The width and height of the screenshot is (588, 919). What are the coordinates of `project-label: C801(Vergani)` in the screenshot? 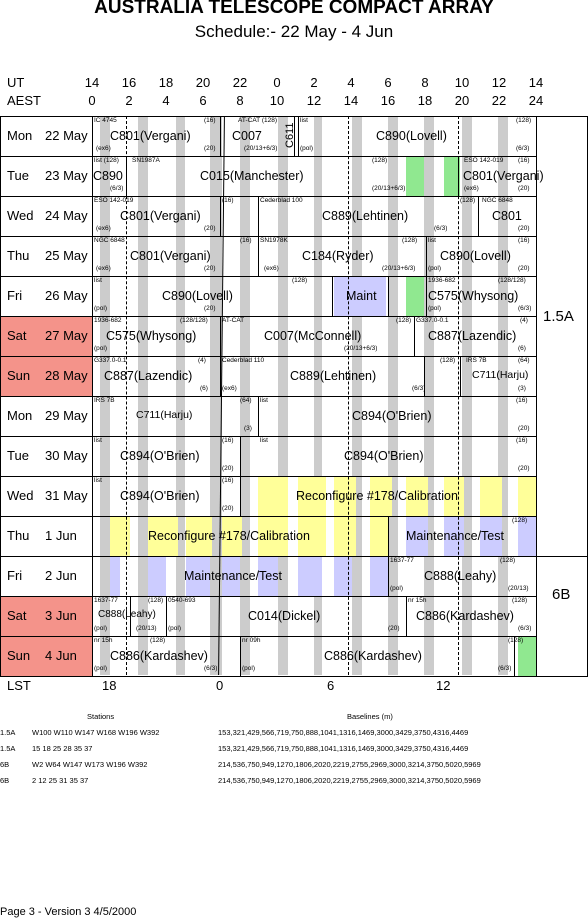 It's located at (160, 216).